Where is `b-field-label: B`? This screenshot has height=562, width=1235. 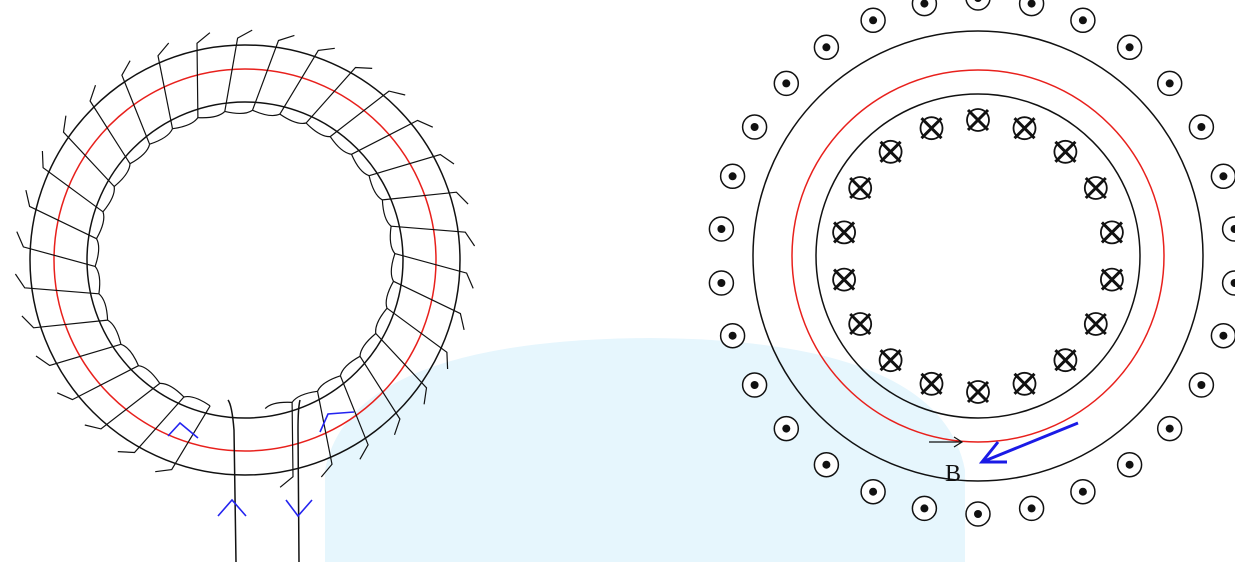 b-field-label: B is located at coordinates (953, 474).